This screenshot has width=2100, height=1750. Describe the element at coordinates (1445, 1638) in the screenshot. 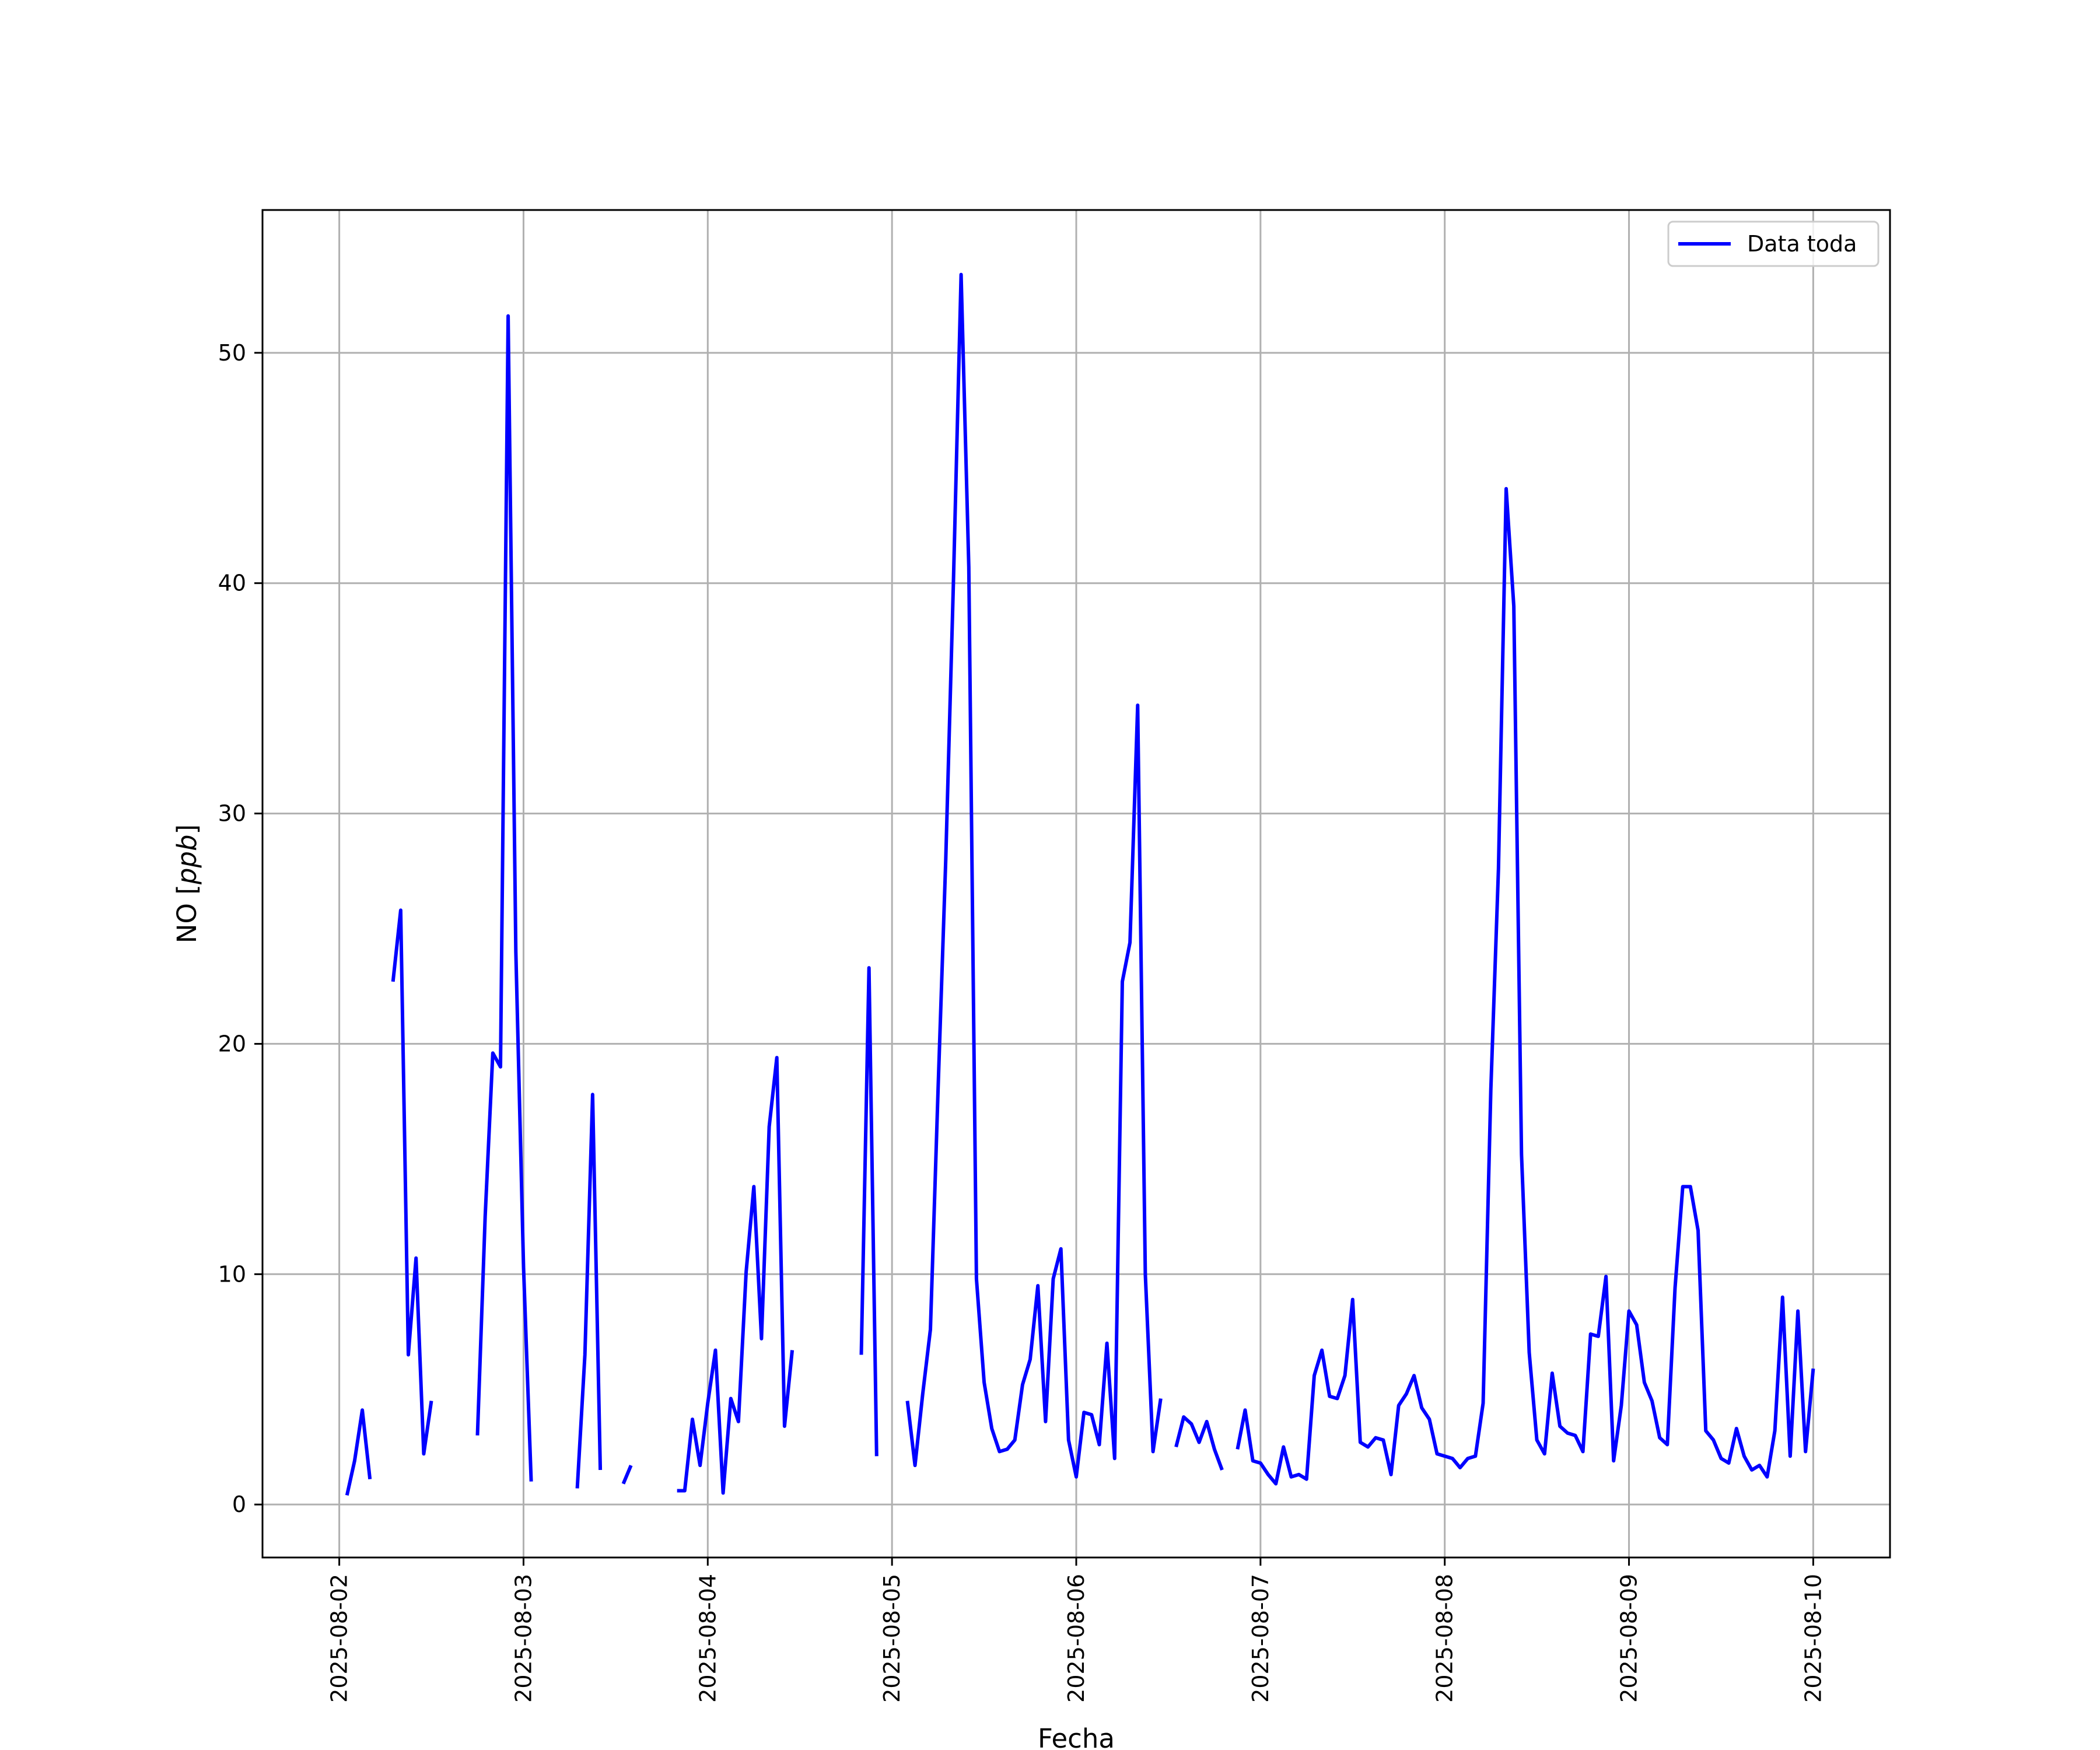

I see `x-tick-label: 2025-08-08` at that location.